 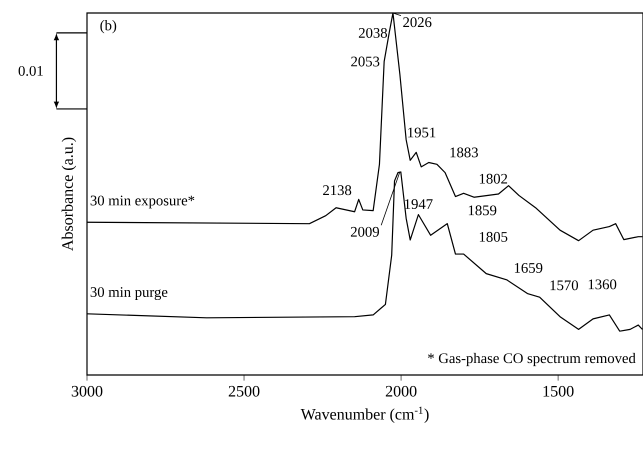 I want to click on x-tick-label: 1500, so click(x=559, y=391).